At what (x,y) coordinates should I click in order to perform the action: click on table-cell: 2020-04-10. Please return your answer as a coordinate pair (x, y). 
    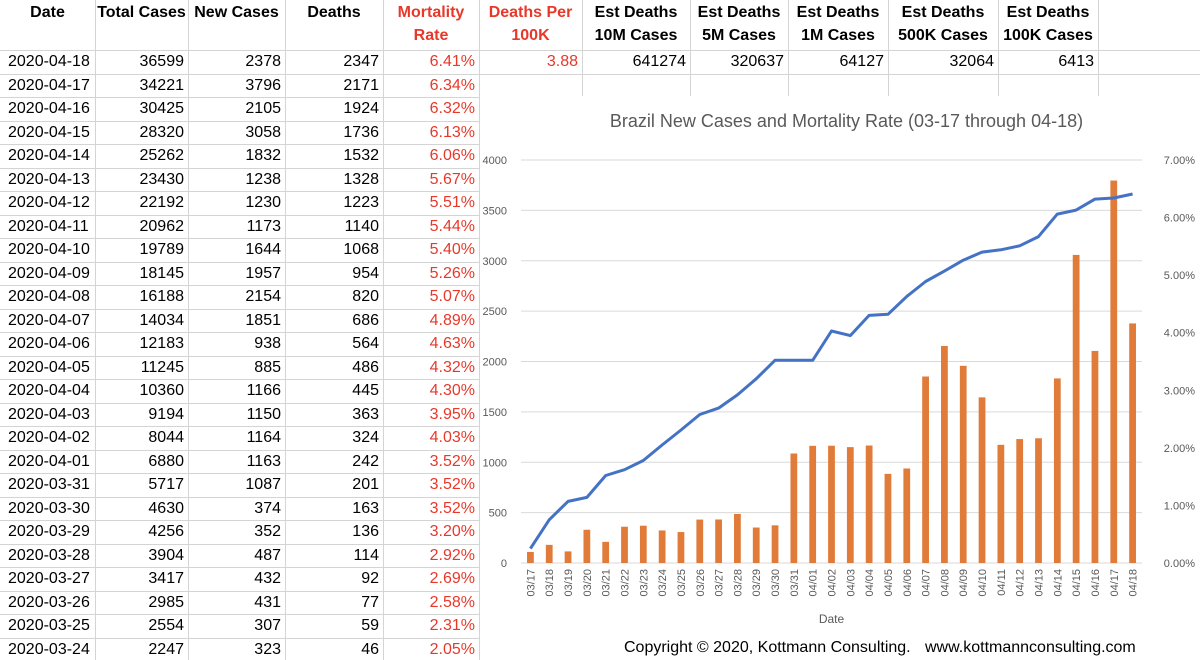
    Looking at the image, I should click on (49, 249).